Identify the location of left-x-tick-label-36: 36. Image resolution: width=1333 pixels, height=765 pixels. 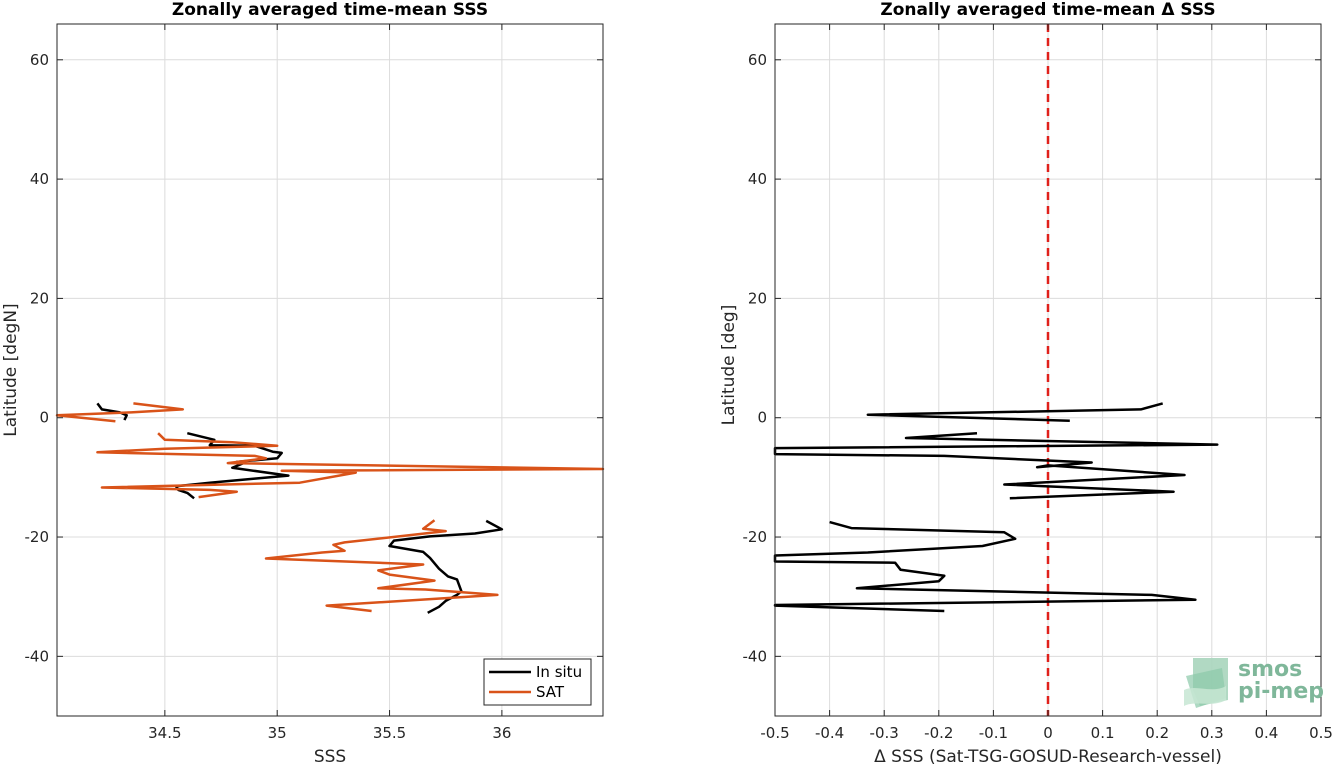
(501, 733).